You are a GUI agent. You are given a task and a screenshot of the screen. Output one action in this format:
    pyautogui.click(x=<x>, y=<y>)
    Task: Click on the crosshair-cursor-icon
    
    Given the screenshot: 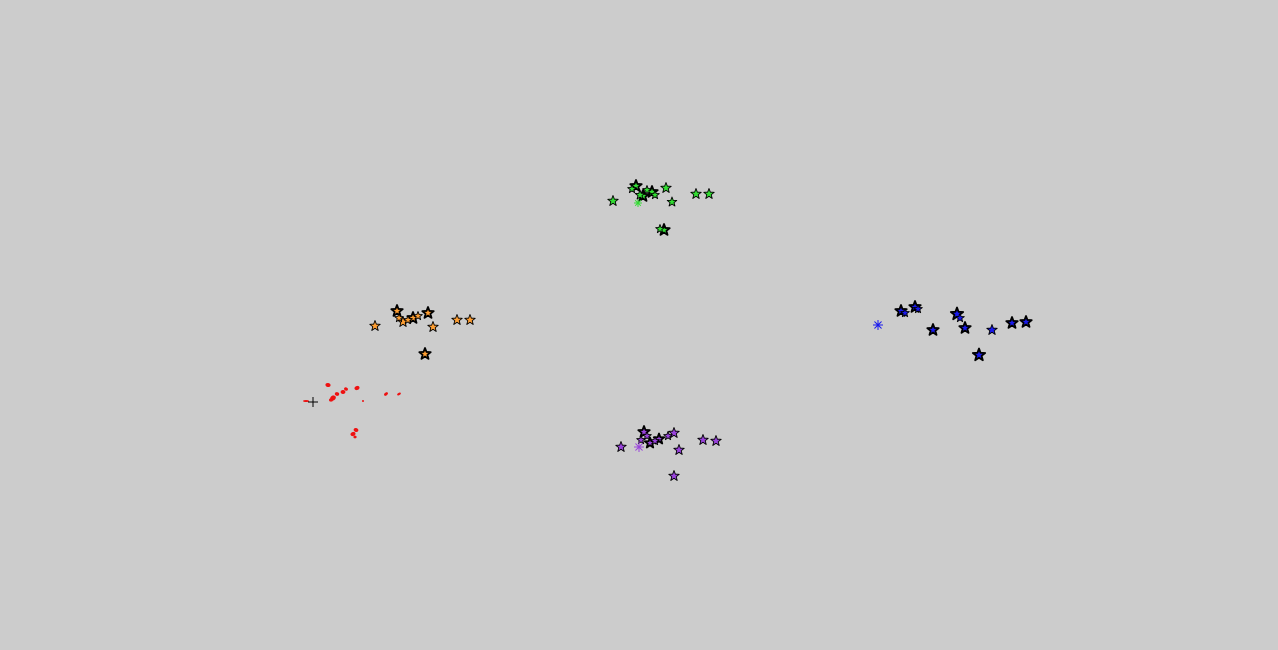 What is the action you would take?
    pyautogui.click(x=313, y=402)
    